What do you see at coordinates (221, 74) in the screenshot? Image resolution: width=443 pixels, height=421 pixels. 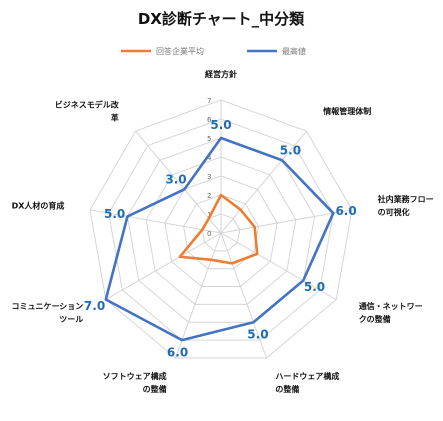 I see `category-label: 経営方針` at bounding box center [221, 74].